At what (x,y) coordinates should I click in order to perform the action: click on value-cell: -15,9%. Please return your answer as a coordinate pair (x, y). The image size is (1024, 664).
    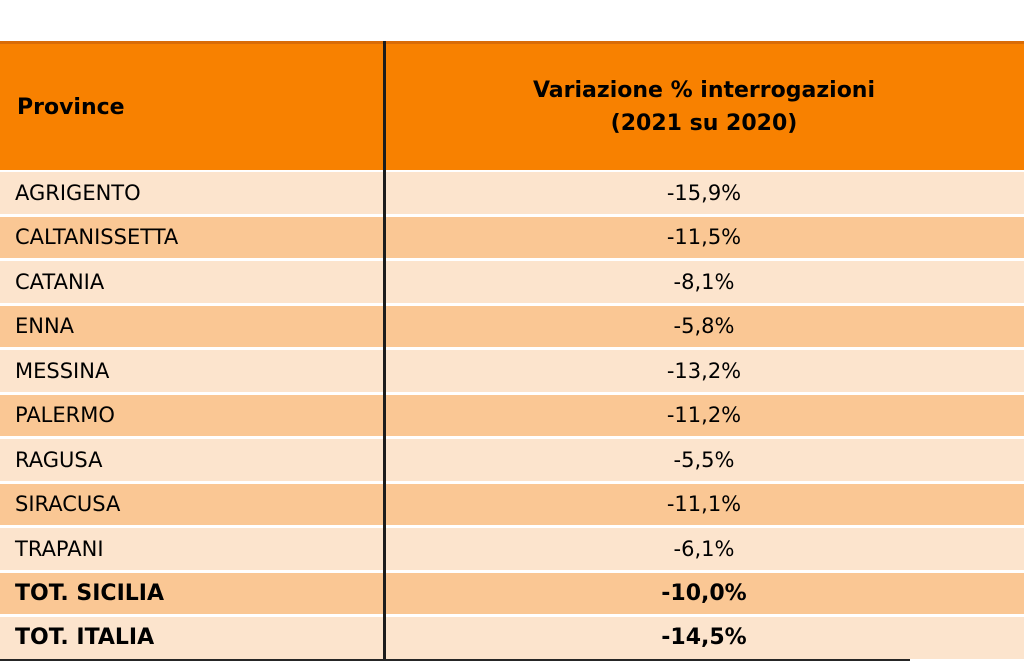
    Looking at the image, I should click on (704, 192).